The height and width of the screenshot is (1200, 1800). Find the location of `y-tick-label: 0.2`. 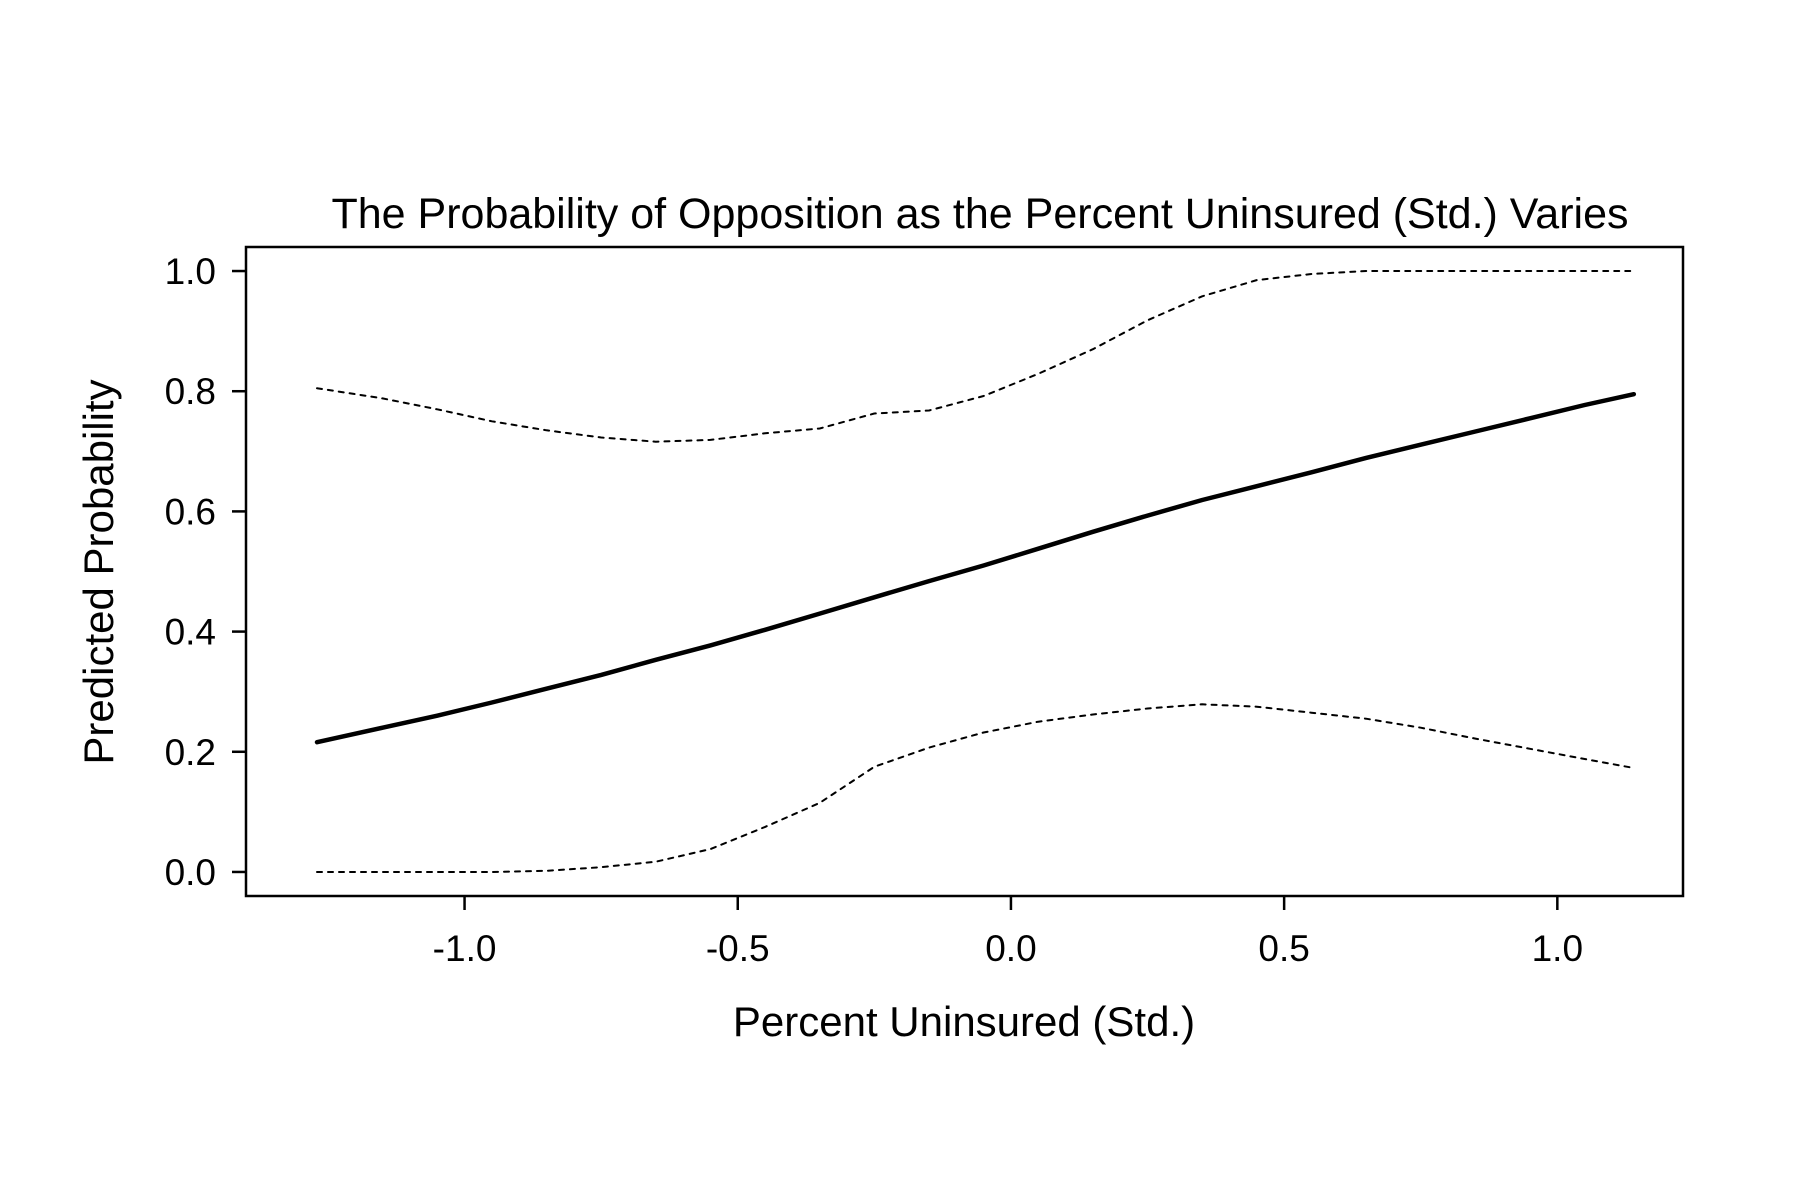

y-tick-label: 0.2 is located at coordinates (190, 752).